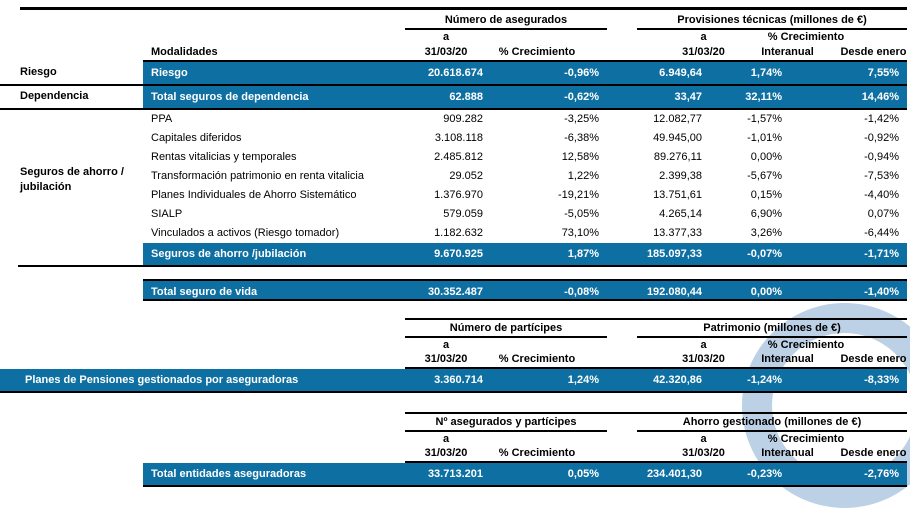 This screenshot has height=508, width=910. I want to click on row-label: Total seguro de vida, so click(204, 292).